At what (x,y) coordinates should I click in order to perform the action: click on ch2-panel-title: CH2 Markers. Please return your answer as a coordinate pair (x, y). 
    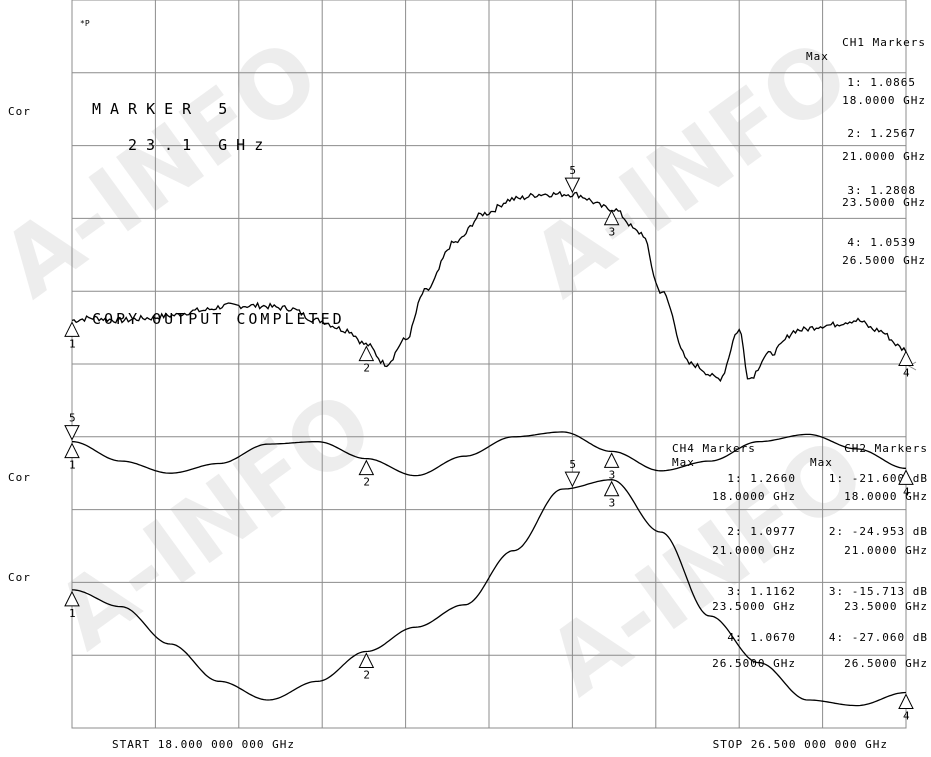
    Looking at the image, I should click on (886, 448).